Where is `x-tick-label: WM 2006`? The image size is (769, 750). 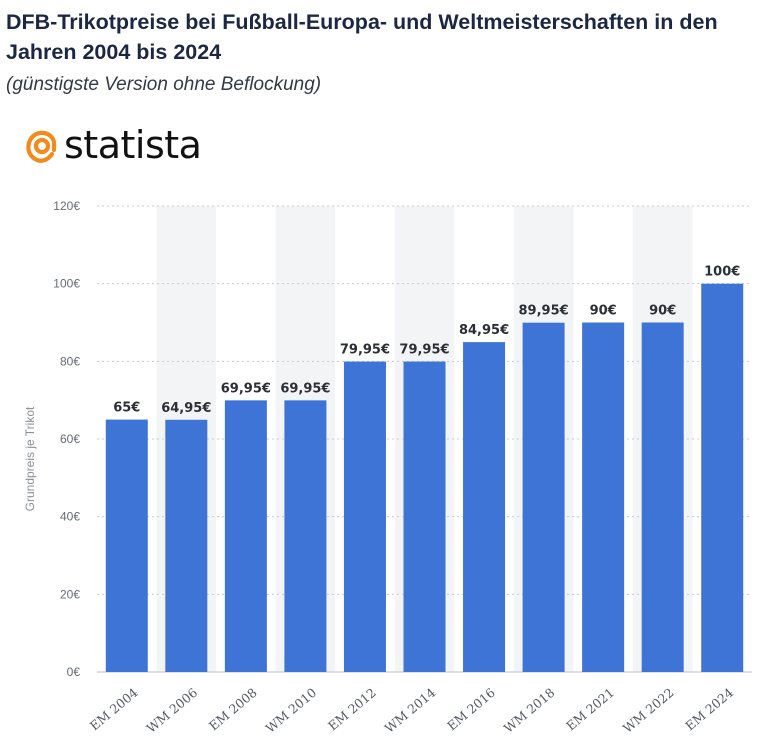
x-tick-label: WM 2006 is located at coordinates (172, 710).